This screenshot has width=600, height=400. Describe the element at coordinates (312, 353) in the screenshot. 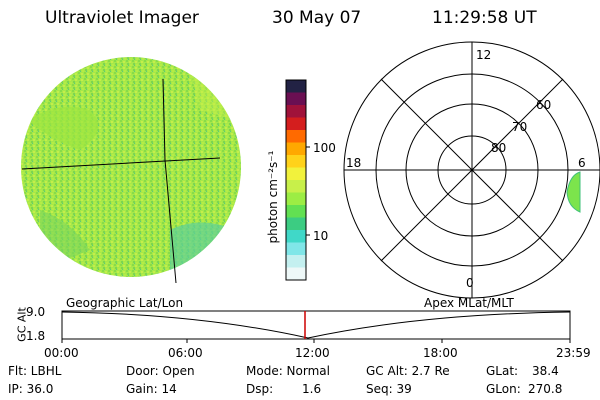

I see `altitude-xtick: 12:00` at that location.